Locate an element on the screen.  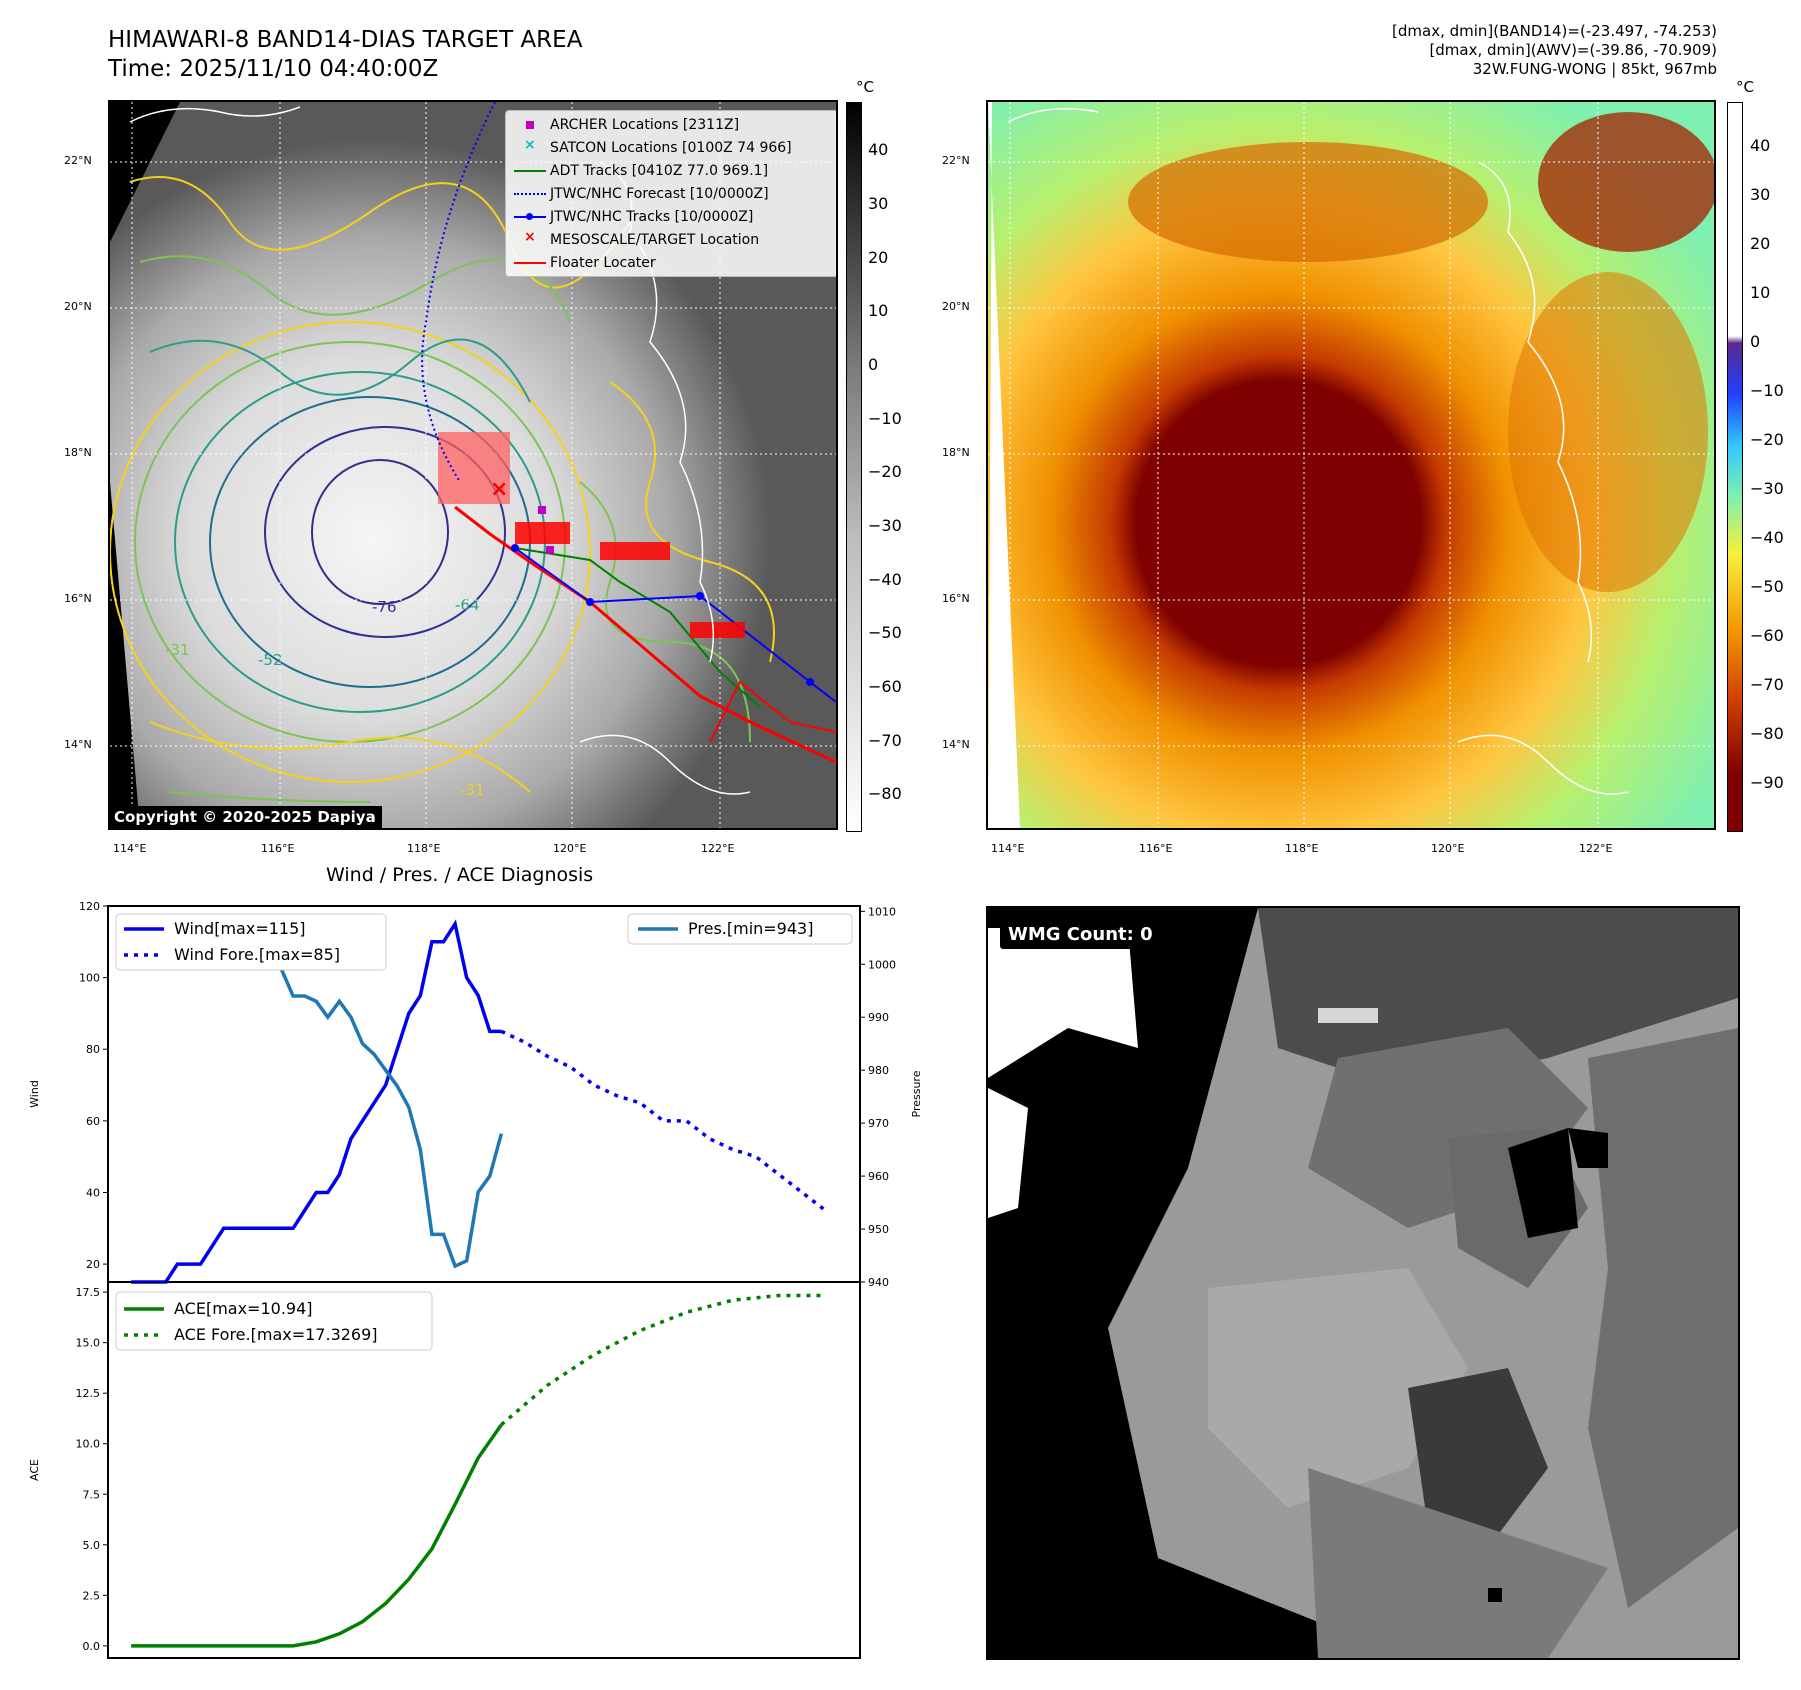
colorbar-gray-tick-12: −80 is located at coordinates (885, 794).